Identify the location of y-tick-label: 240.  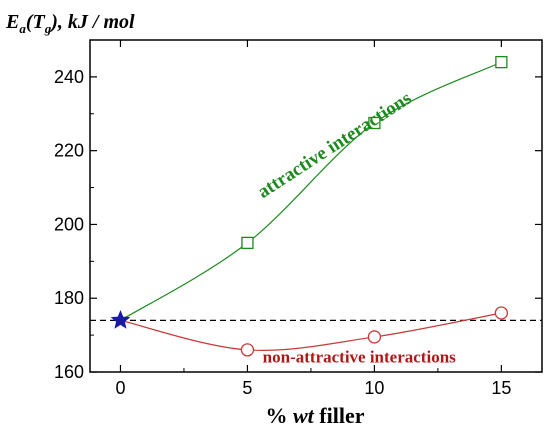
(69, 77).